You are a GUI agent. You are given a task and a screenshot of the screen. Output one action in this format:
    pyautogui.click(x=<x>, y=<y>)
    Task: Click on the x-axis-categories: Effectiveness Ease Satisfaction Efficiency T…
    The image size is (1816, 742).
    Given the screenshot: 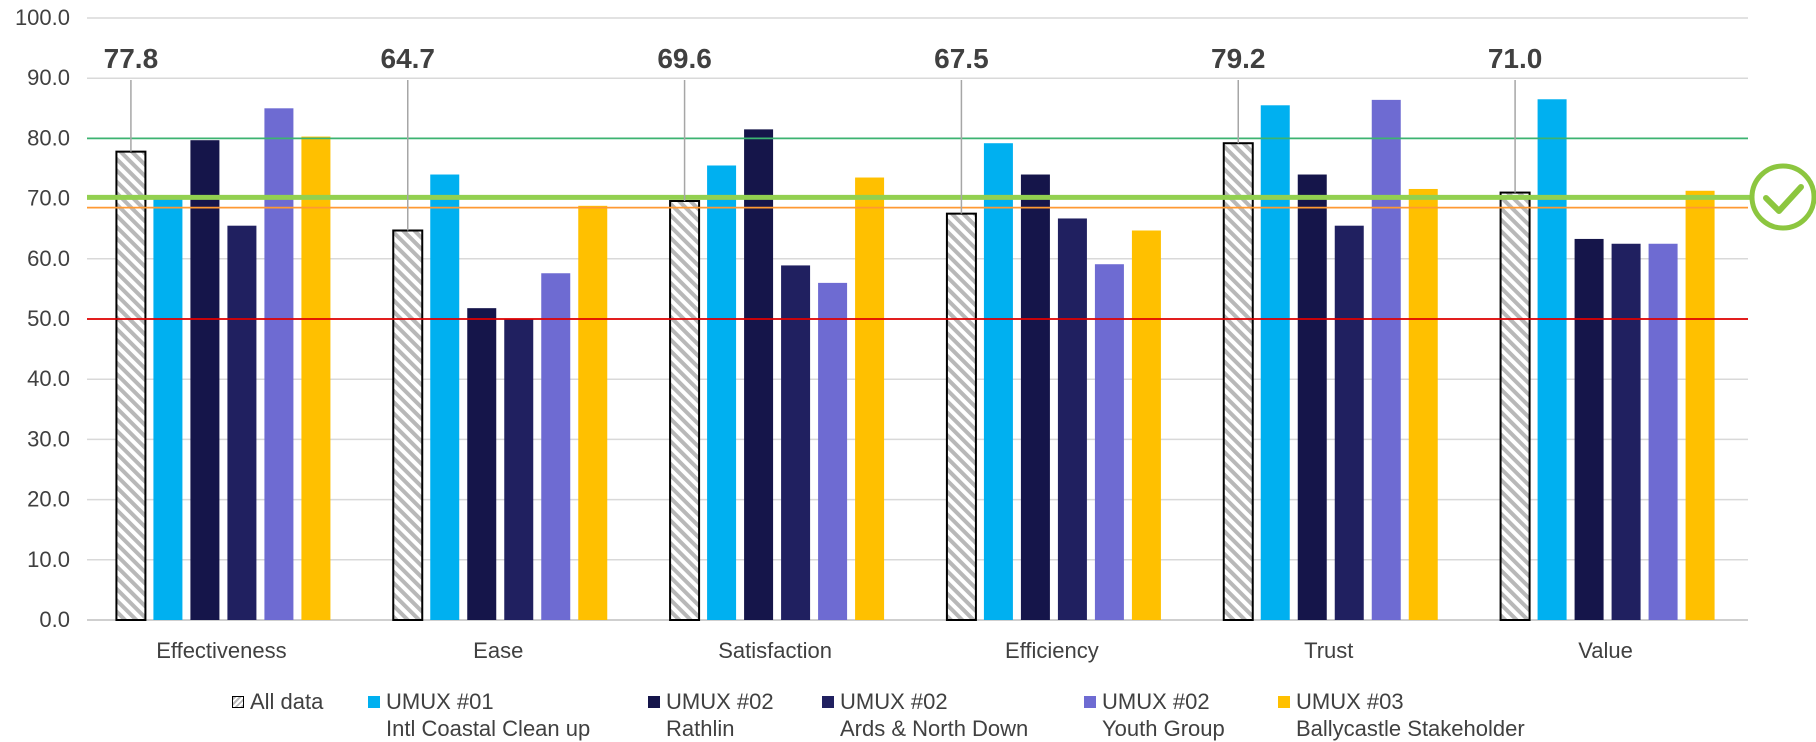 What is the action you would take?
    pyautogui.click(x=894, y=650)
    